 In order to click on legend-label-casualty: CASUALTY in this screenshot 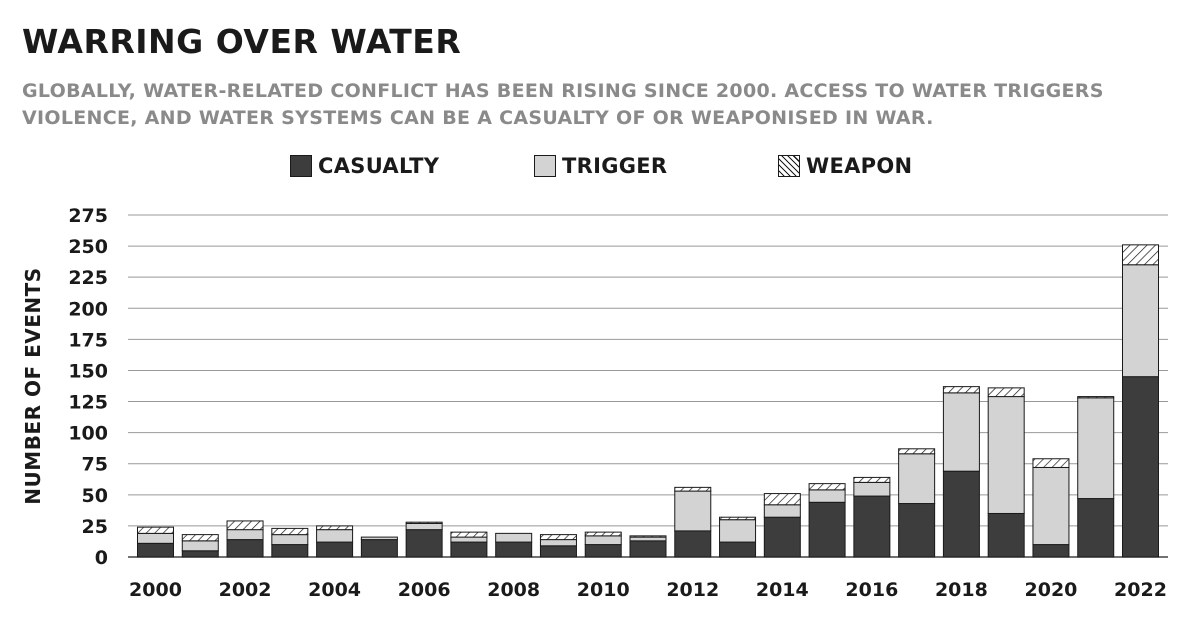, I will do `click(379, 166)`.